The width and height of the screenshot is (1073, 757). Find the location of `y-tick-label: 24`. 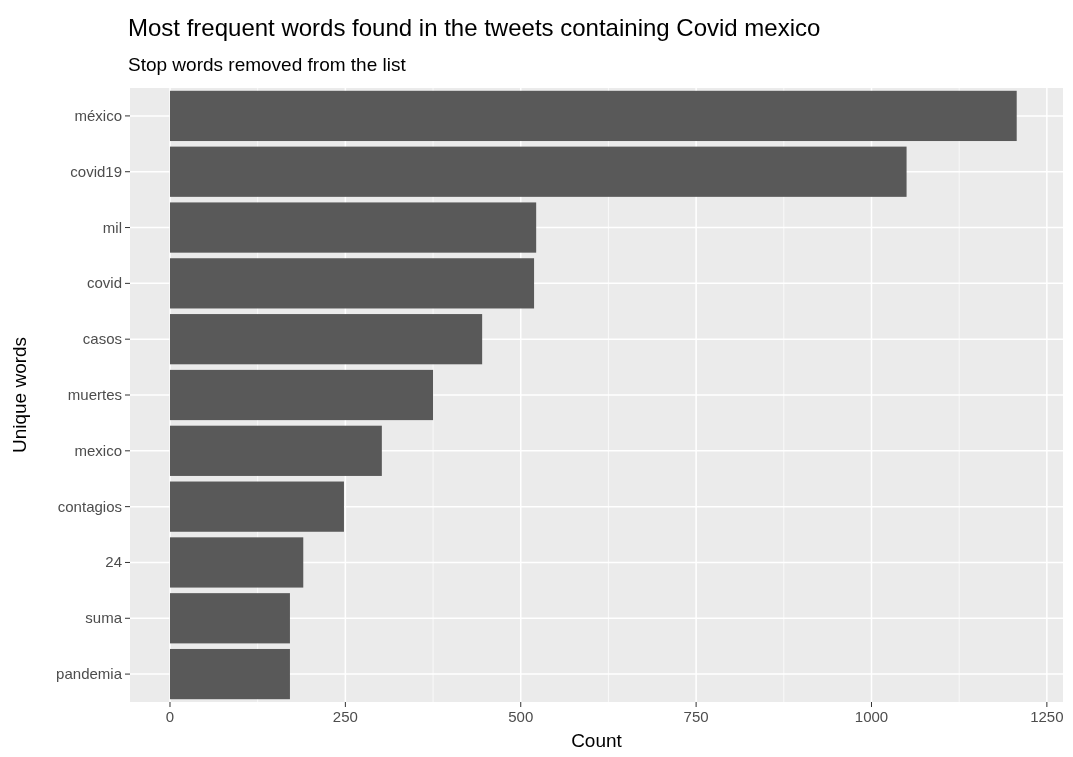

y-tick-label: 24 is located at coordinates (113, 562).